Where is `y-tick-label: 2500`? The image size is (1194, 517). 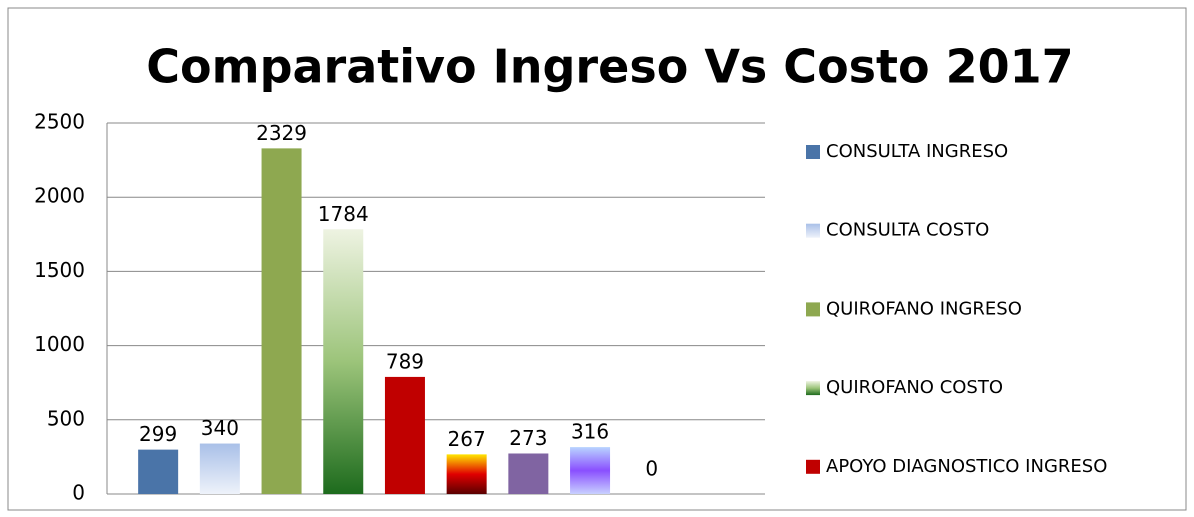 y-tick-label: 2500 is located at coordinates (59, 122).